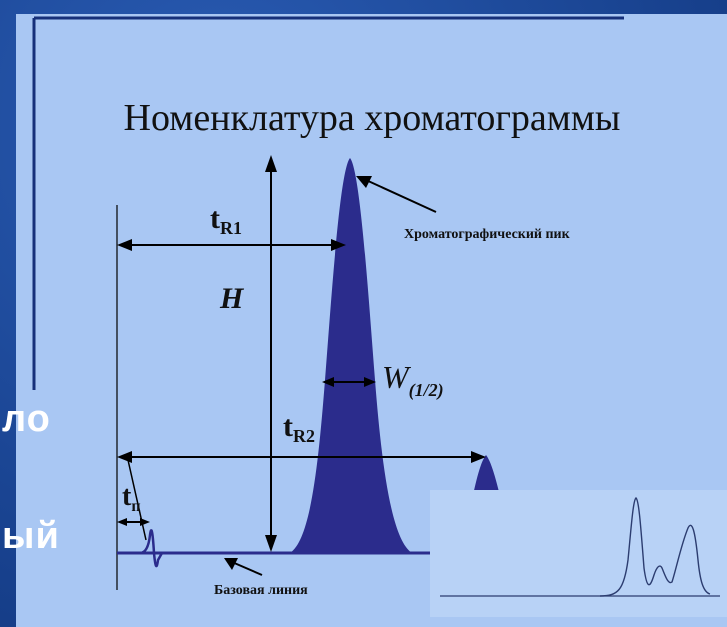  Describe the element at coordinates (299, 428) in the screenshot. I see `label-tr2: tR2` at that location.